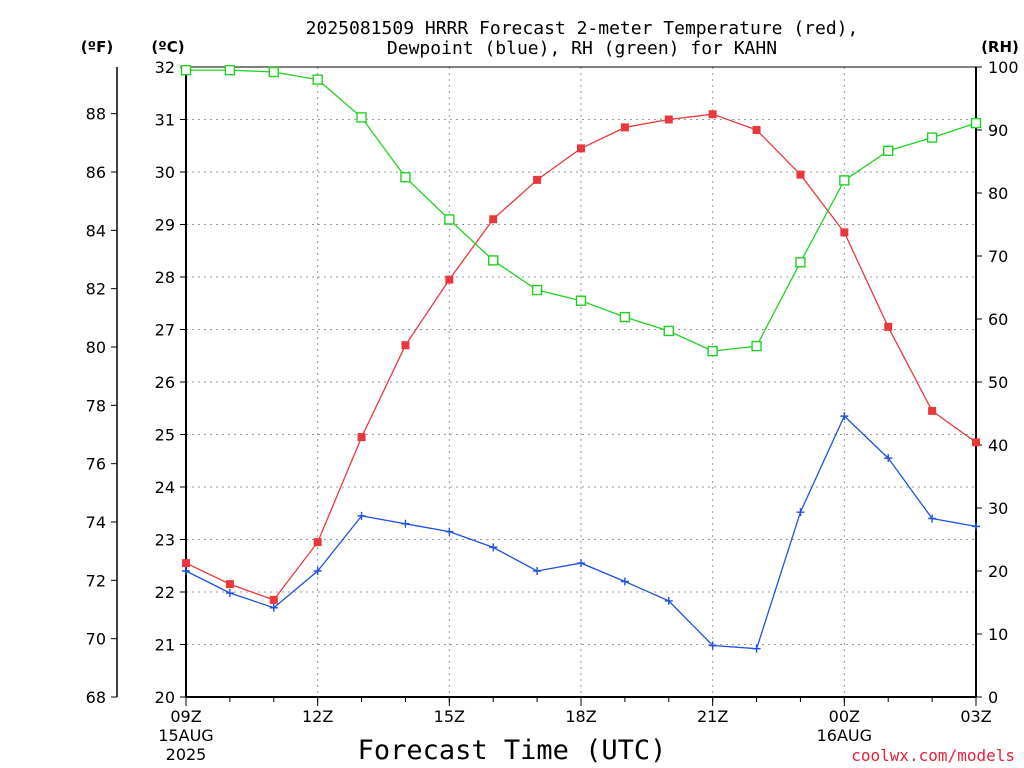 The height and width of the screenshot is (768, 1024). Describe the element at coordinates (165, 540) in the screenshot. I see `celsius-tick-label: 23` at that location.